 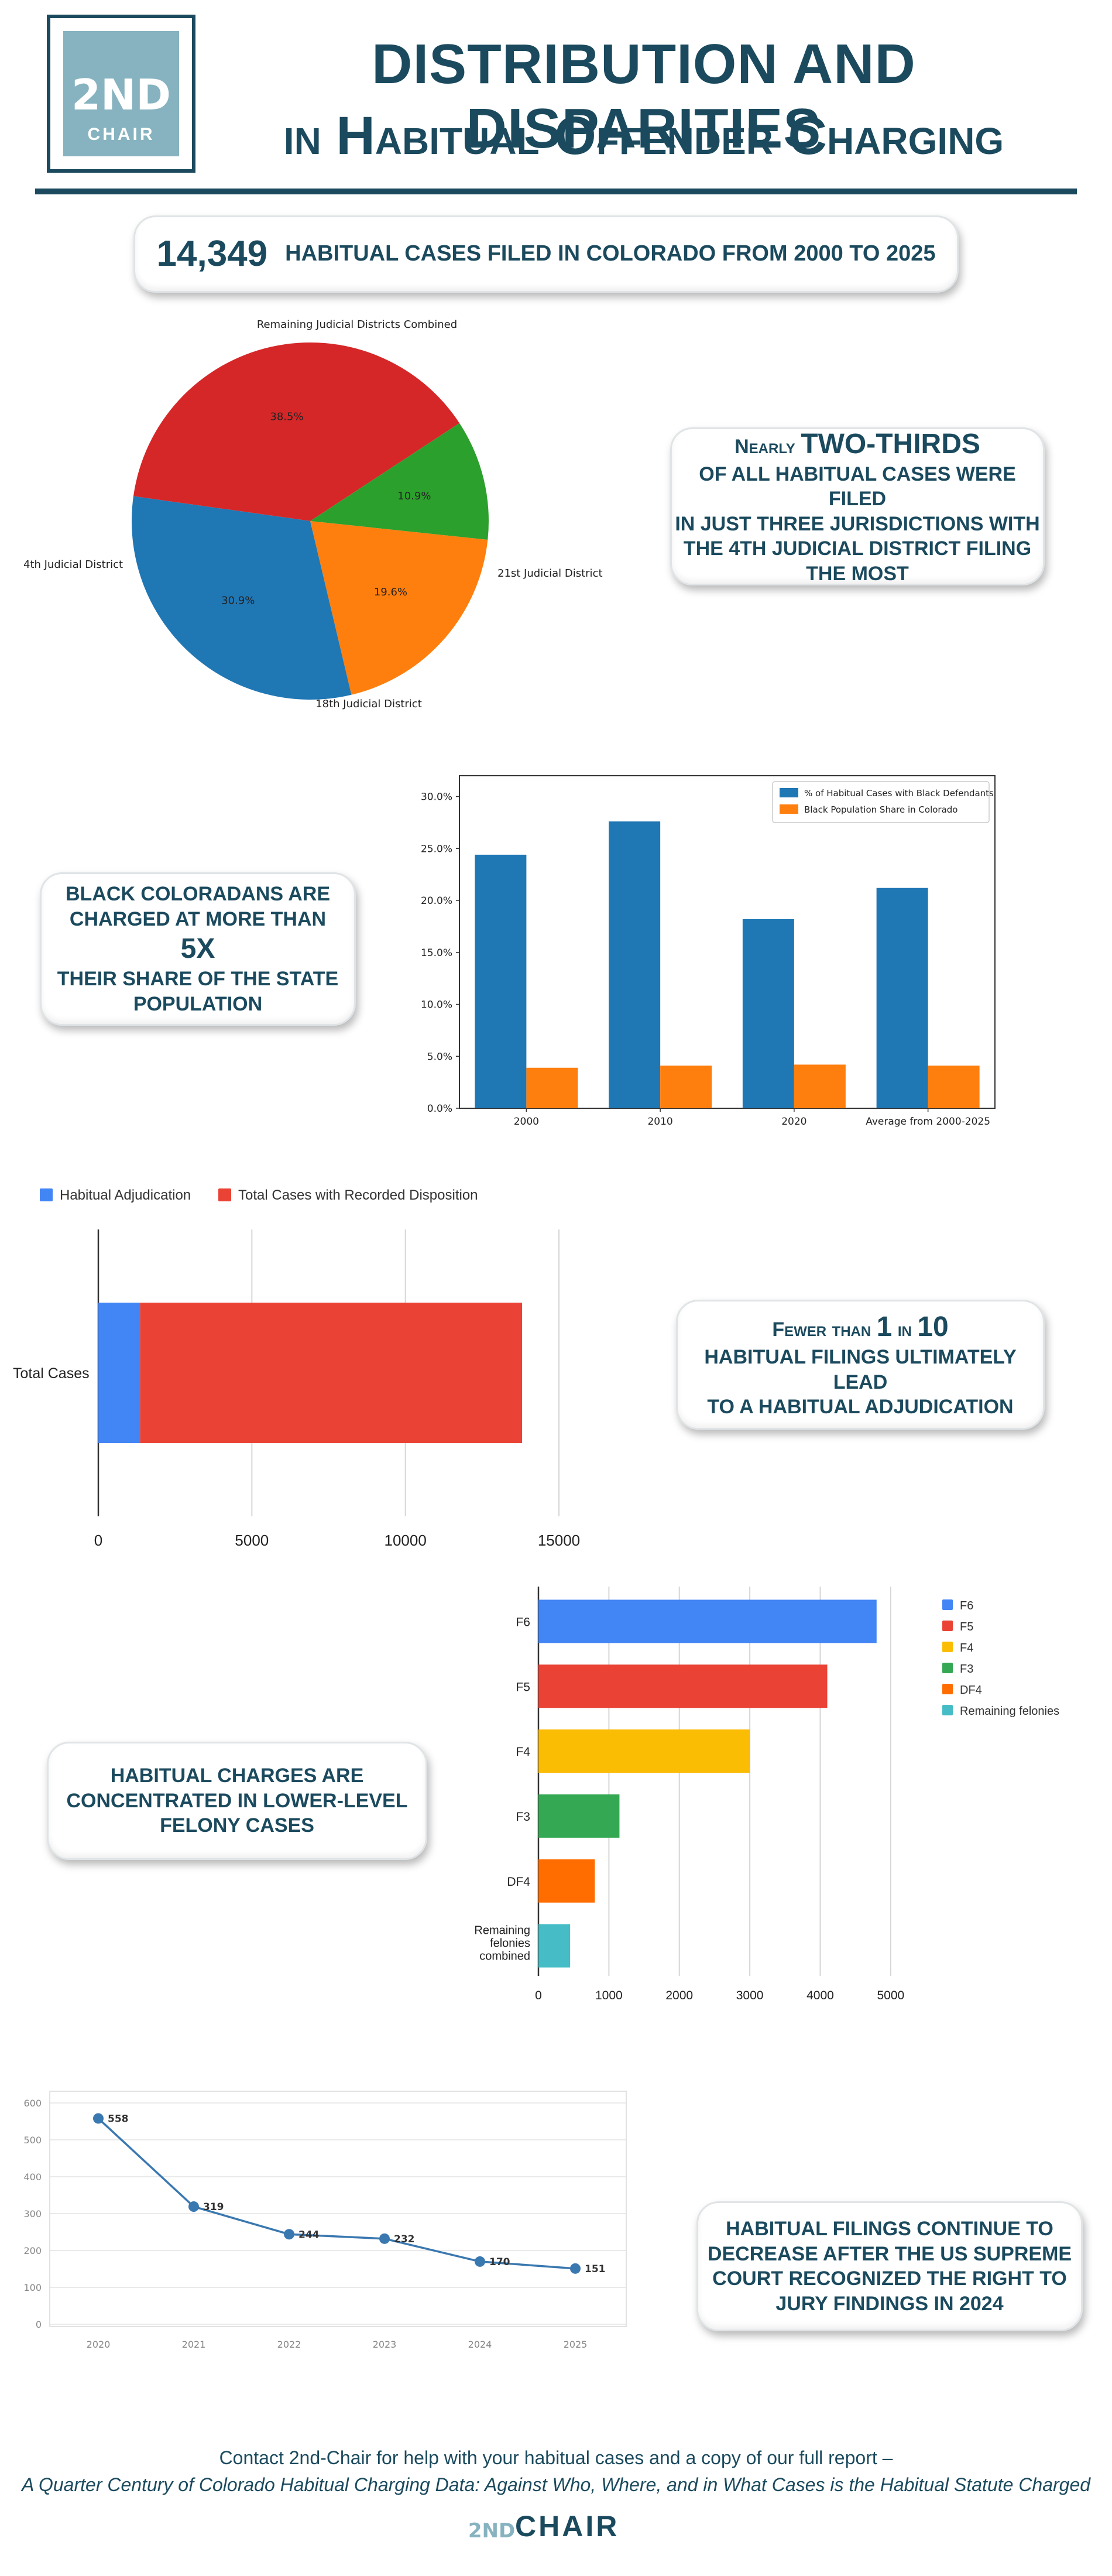 I want to click on black-emphasis: 5X, so click(x=197, y=948).